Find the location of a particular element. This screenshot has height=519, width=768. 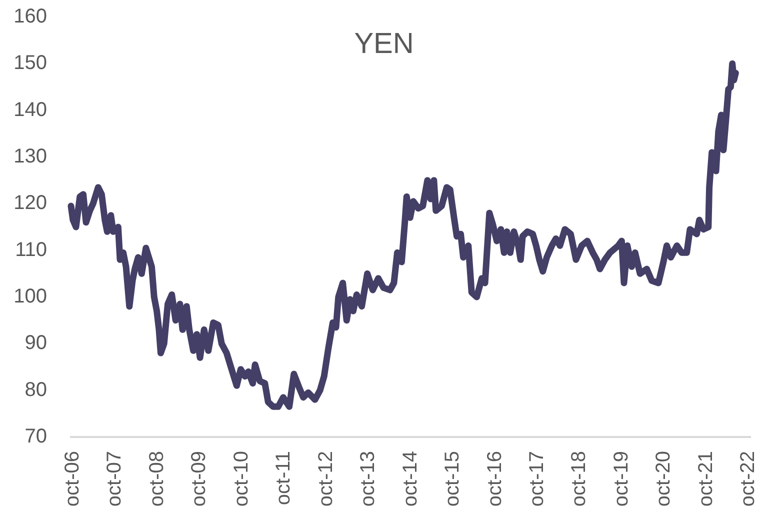

x-tick-label: oct-16 is located at coordinates (495, 479).